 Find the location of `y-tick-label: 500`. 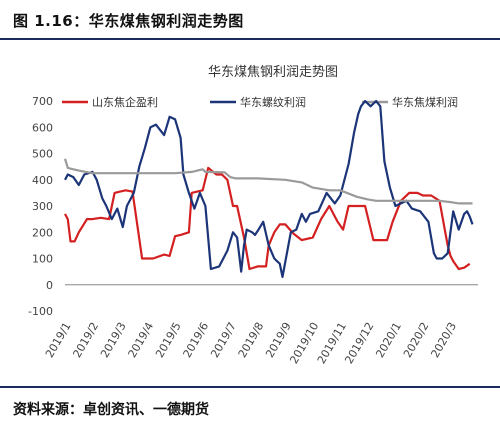

y-tick-label: 500 is located at coordinates (42, 154).